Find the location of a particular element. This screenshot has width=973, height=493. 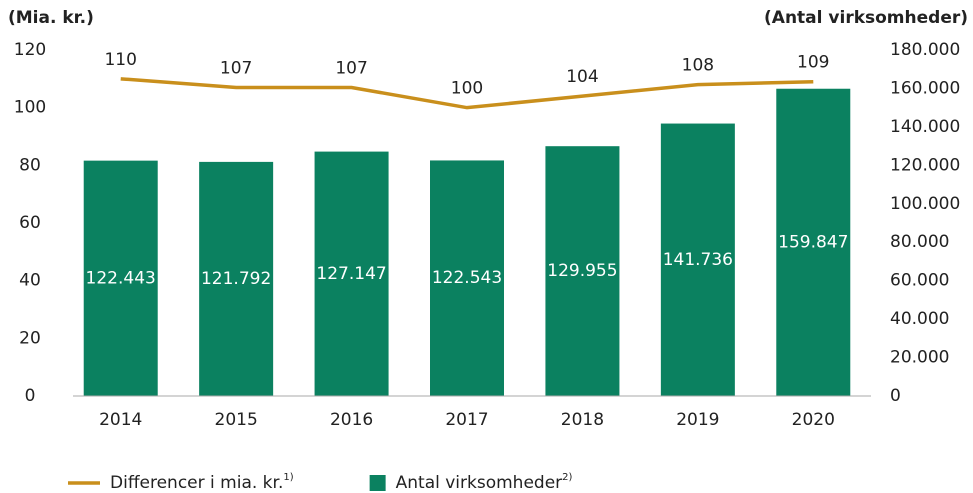

legend-swatch is located at coordinates (377, 483).